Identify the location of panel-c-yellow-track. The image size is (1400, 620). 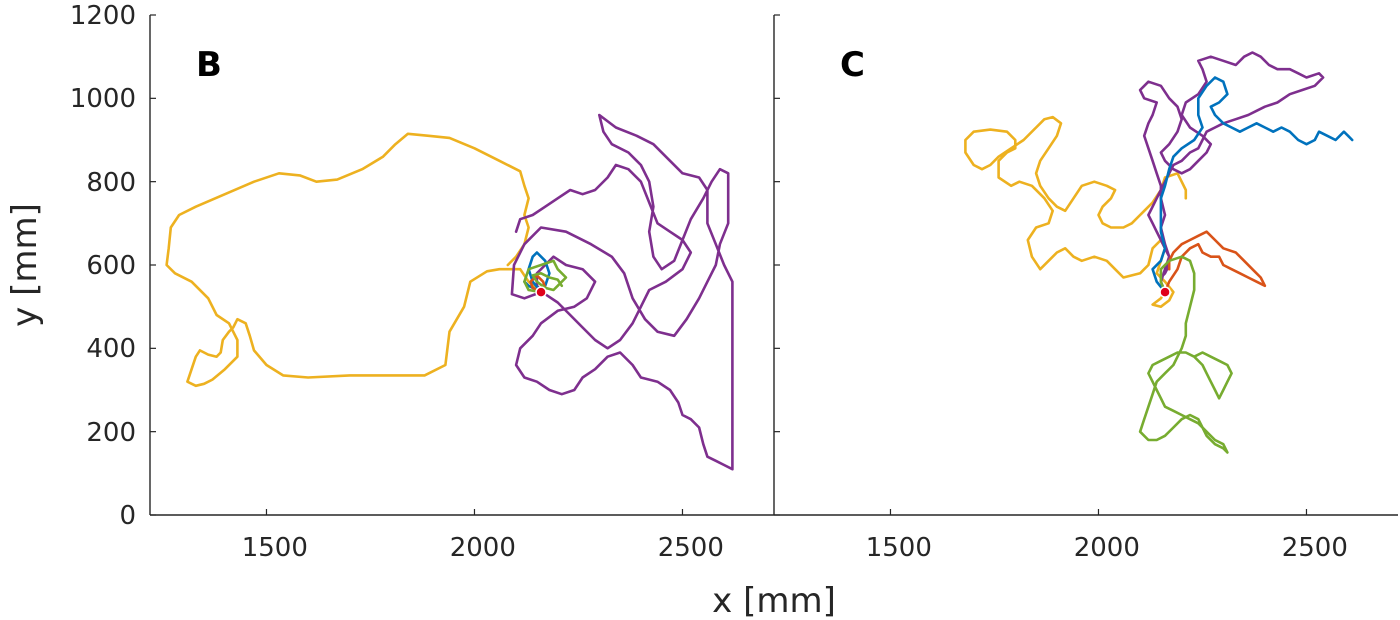
(1076, 212).